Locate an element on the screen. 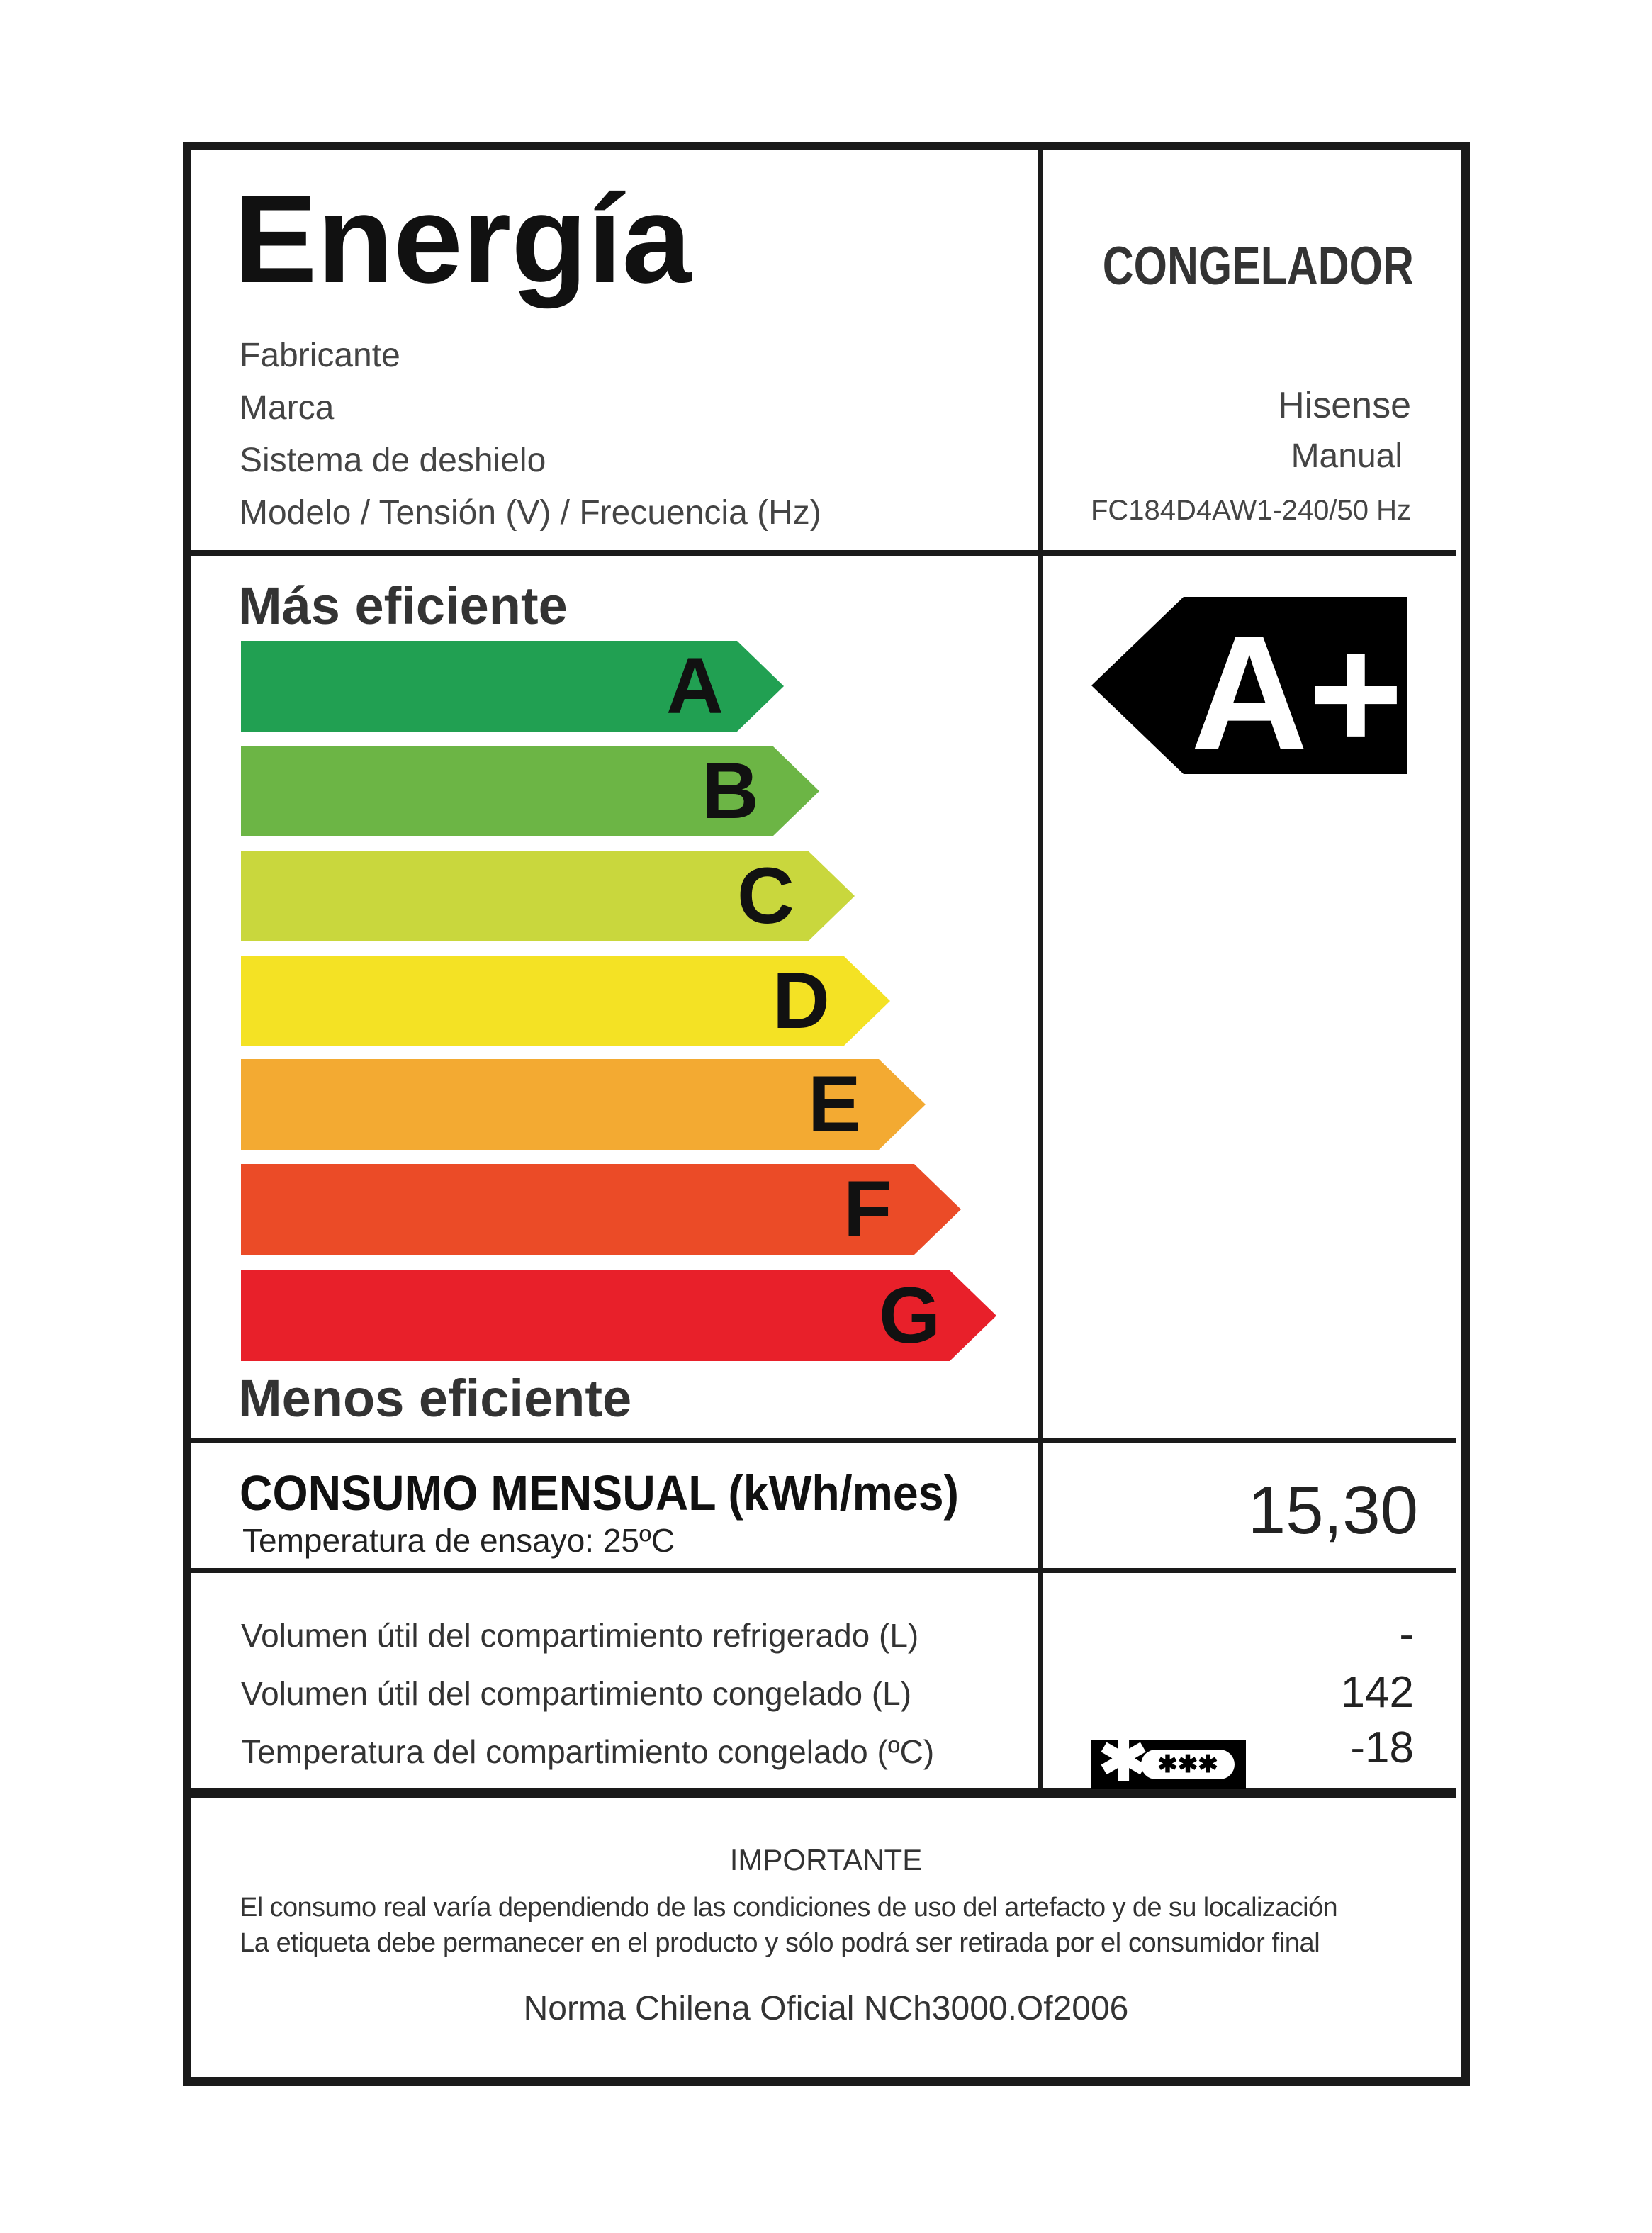 This screenshot has height=2233, width=1652. more-efficient-label: Más eficiente is located at coordinates (403, 605).